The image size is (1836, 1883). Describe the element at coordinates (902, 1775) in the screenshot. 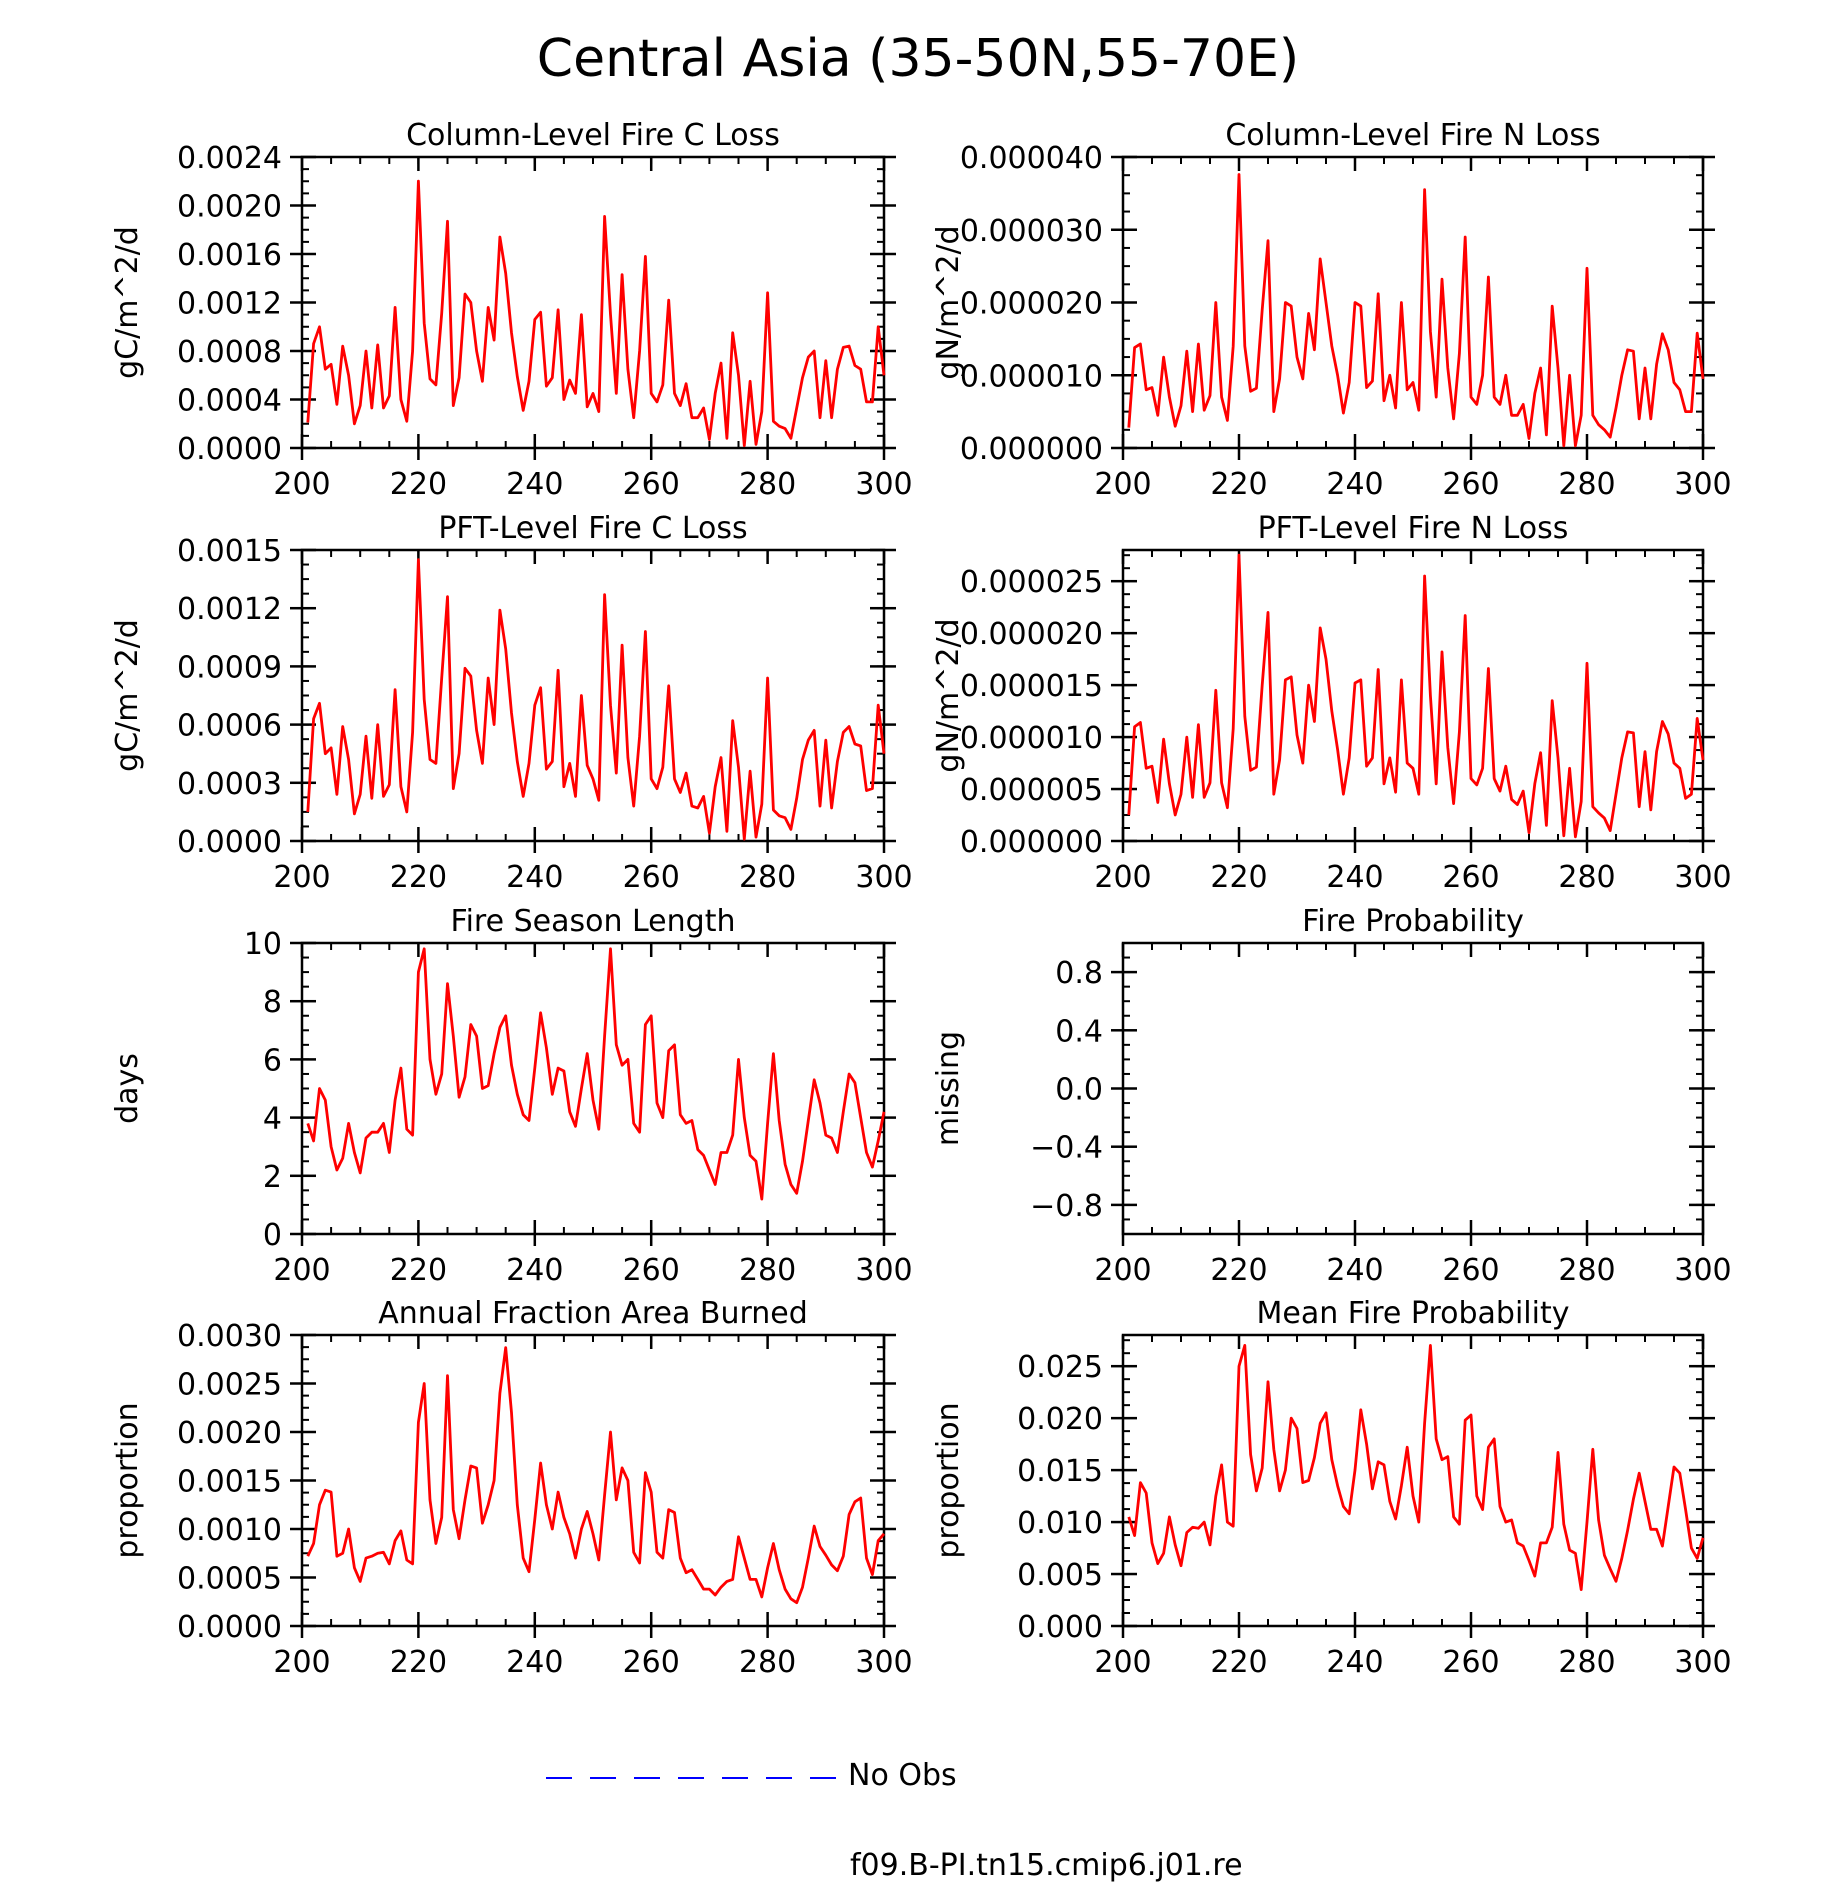

I see `legend-label-no-obs: No Obs` at that location.